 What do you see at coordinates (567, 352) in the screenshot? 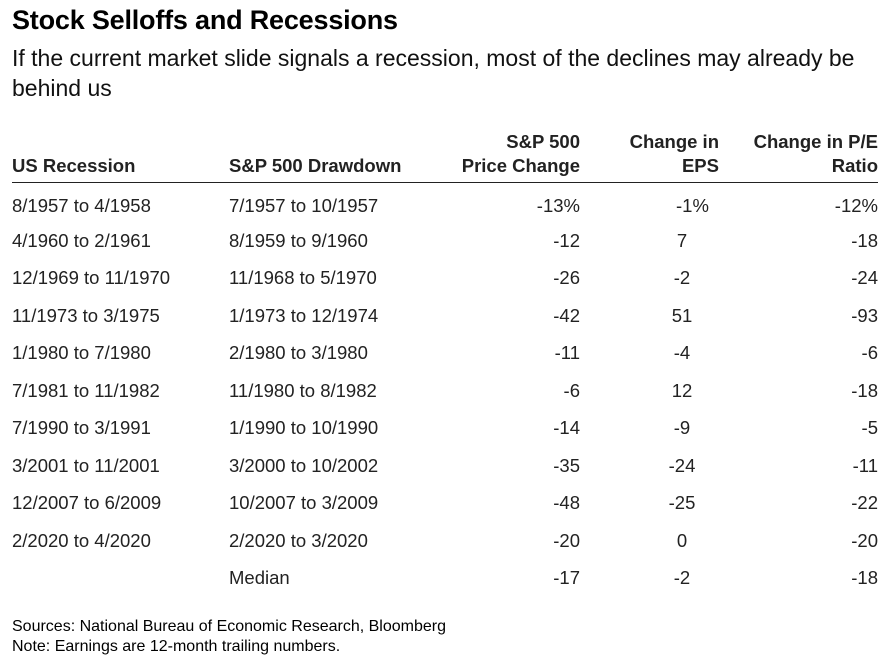
I see `cell-price-change: -11` at bounding box center [567, 352].